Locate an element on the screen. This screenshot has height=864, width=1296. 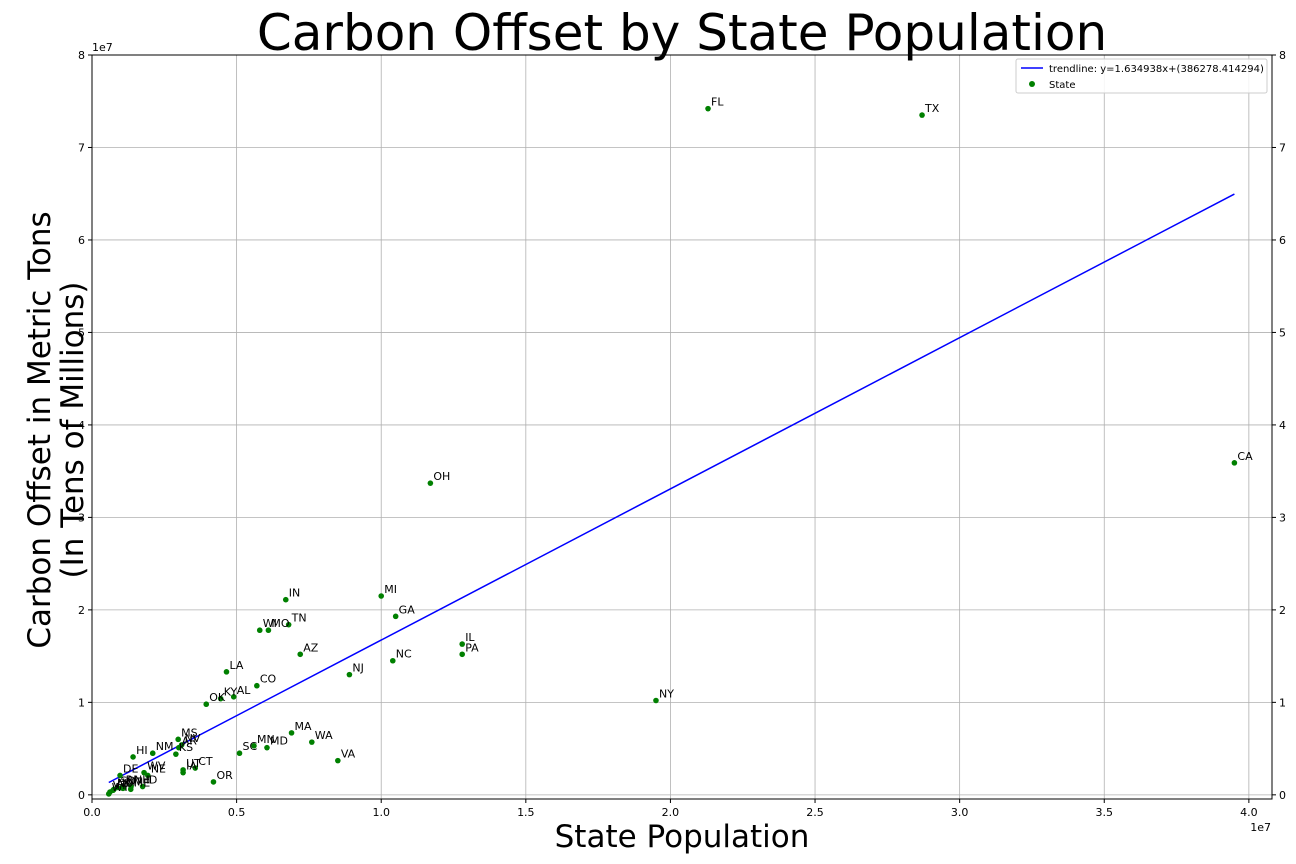
state-point-wi is located at coordinates (259, 630).